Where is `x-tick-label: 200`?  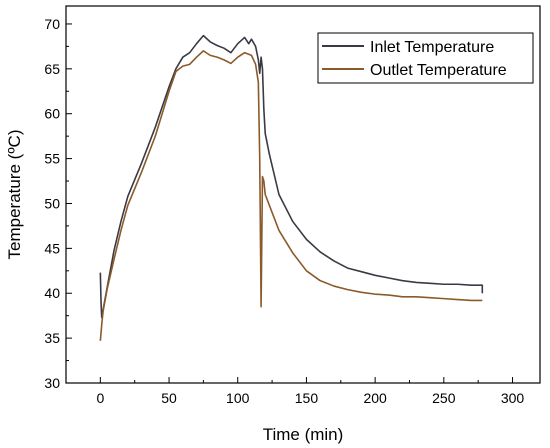
x-tick-label: 200 is located at coordinates (375, 398).